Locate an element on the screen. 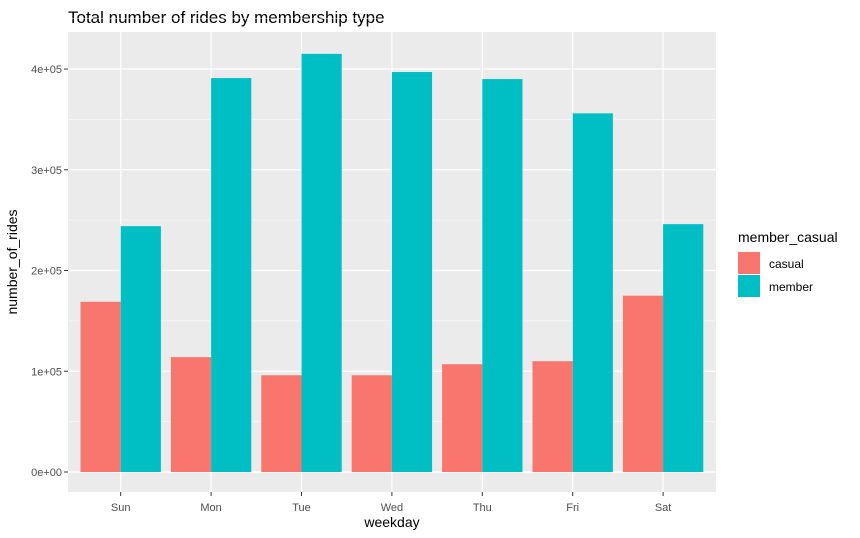 This screenshot has width=860, height=538. x-axis: Sun Mon Tue Wed Thu Fri Sat is located at coordinates (391, 503).